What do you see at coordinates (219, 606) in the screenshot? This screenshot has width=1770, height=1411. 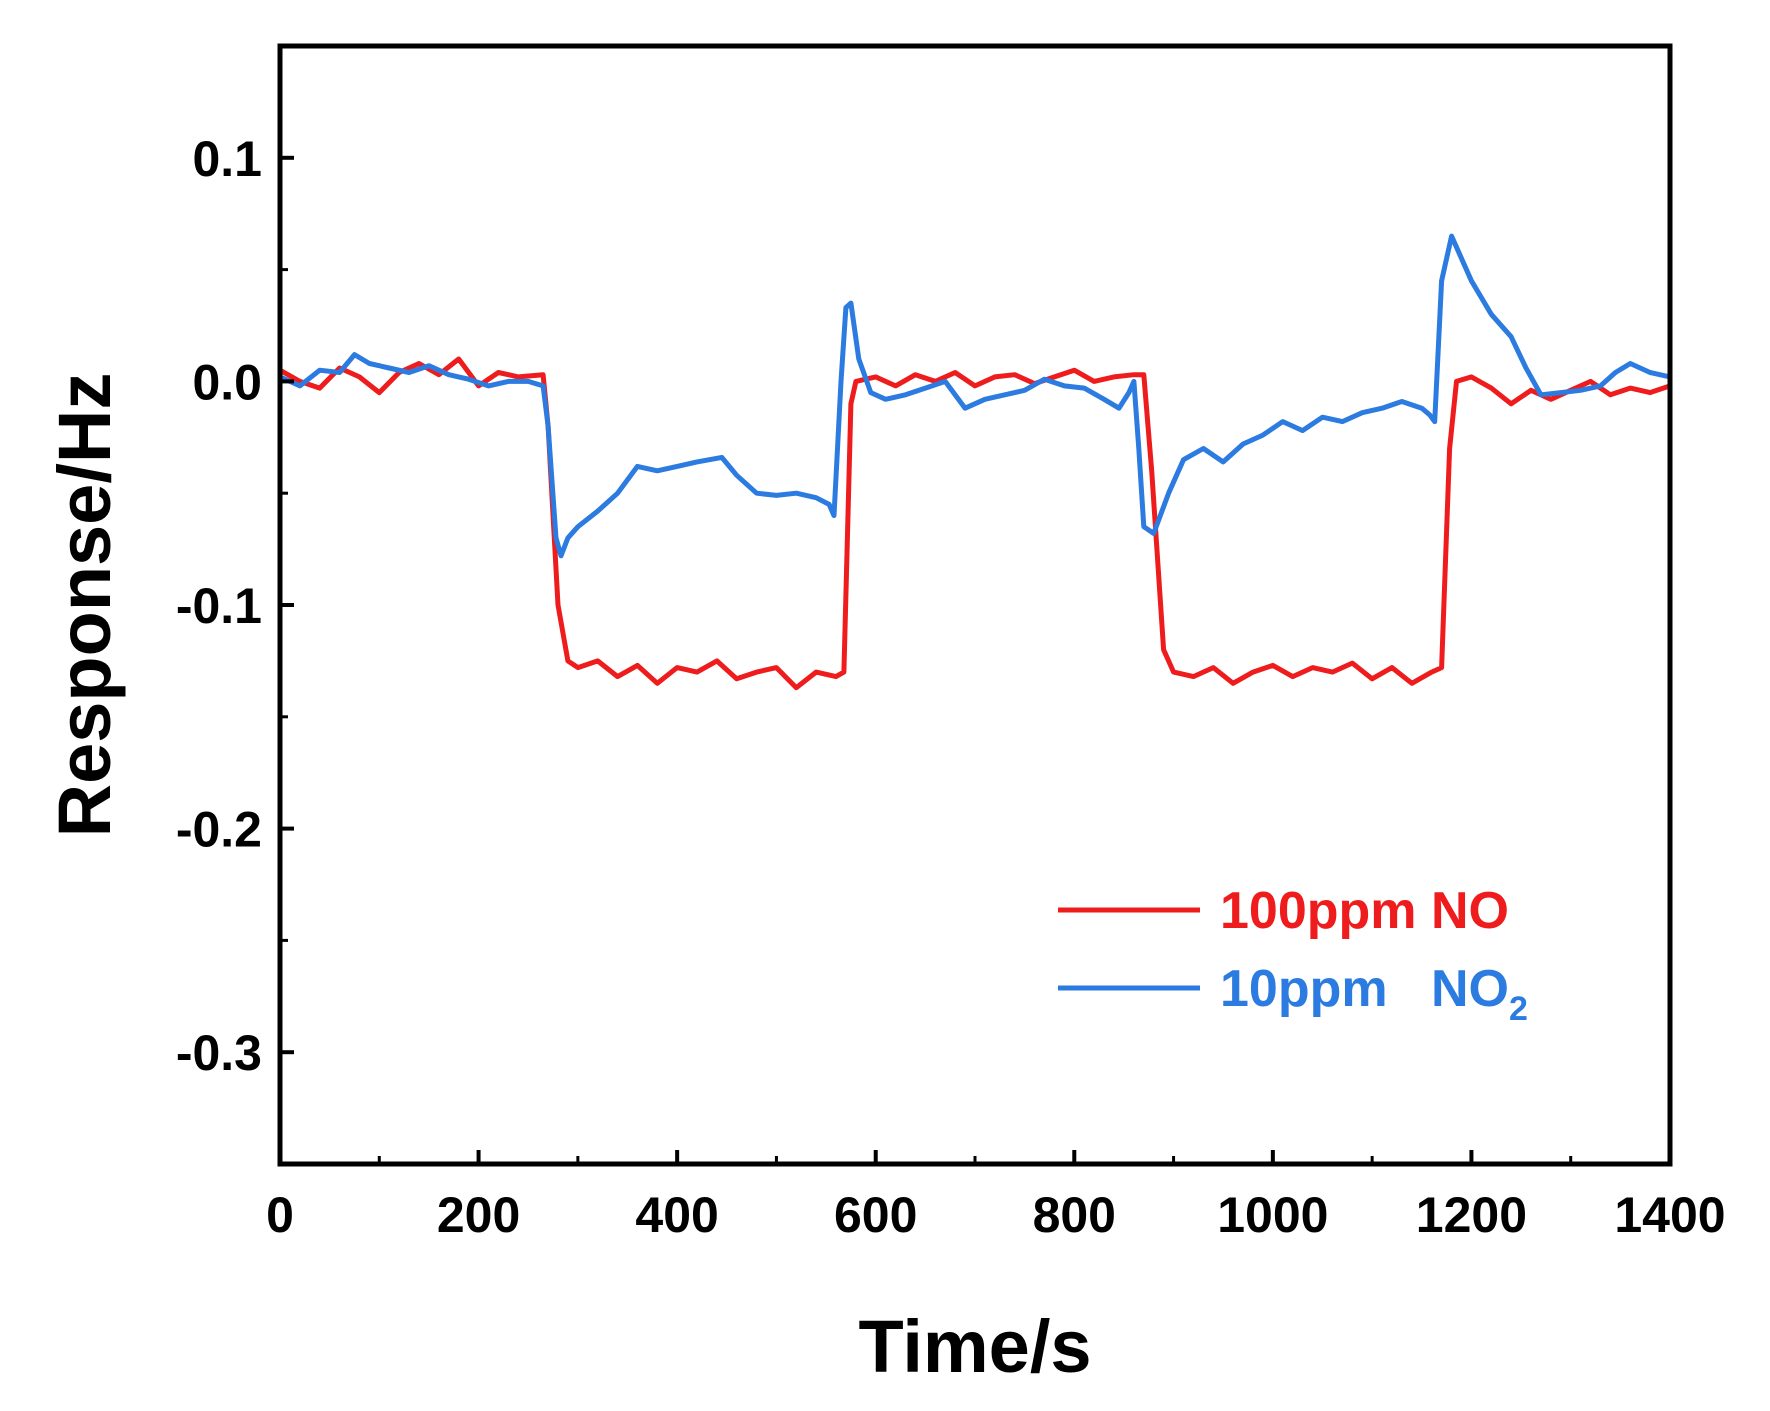 I see `y-tick-label: -0.1` at bounding box center [219, 606].